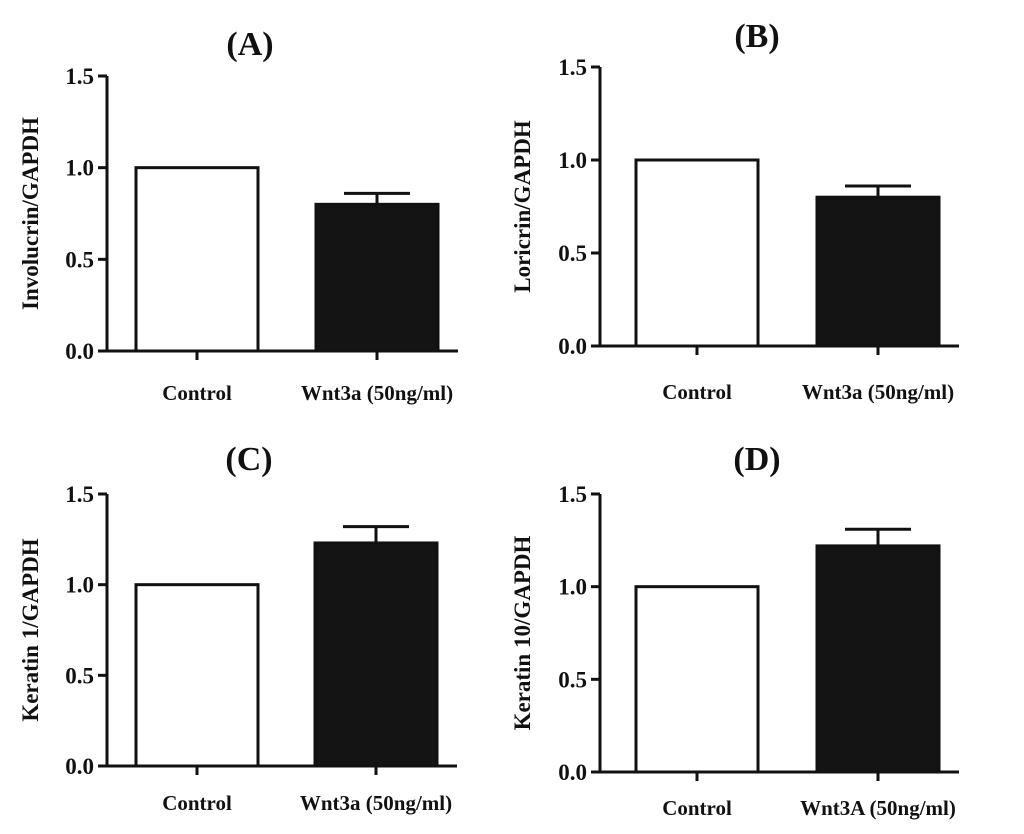 This screenshot has width=1024, height=834. What do you see at coordinates (248, 459) in the screenshot?
I see `chart-title: (C)` at bounding box center [248, 459].